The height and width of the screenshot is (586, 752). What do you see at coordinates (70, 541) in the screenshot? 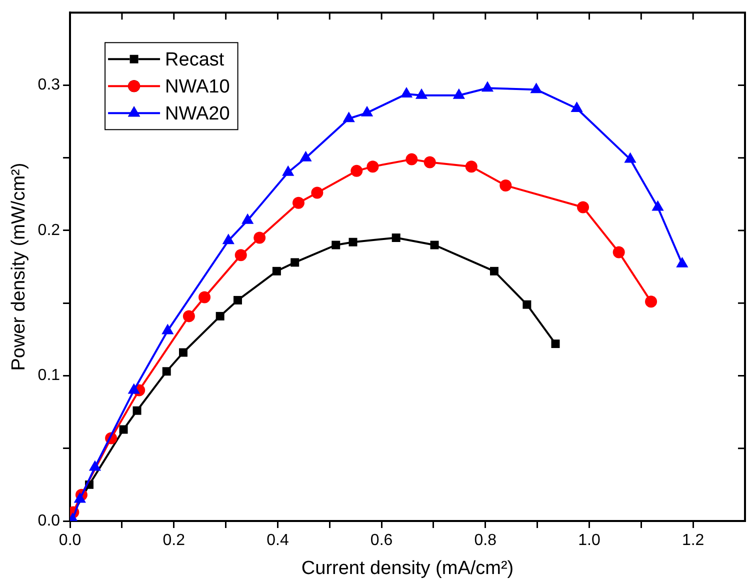
I see `x-tick-label: 0.0` at bounding box center [70, 541].